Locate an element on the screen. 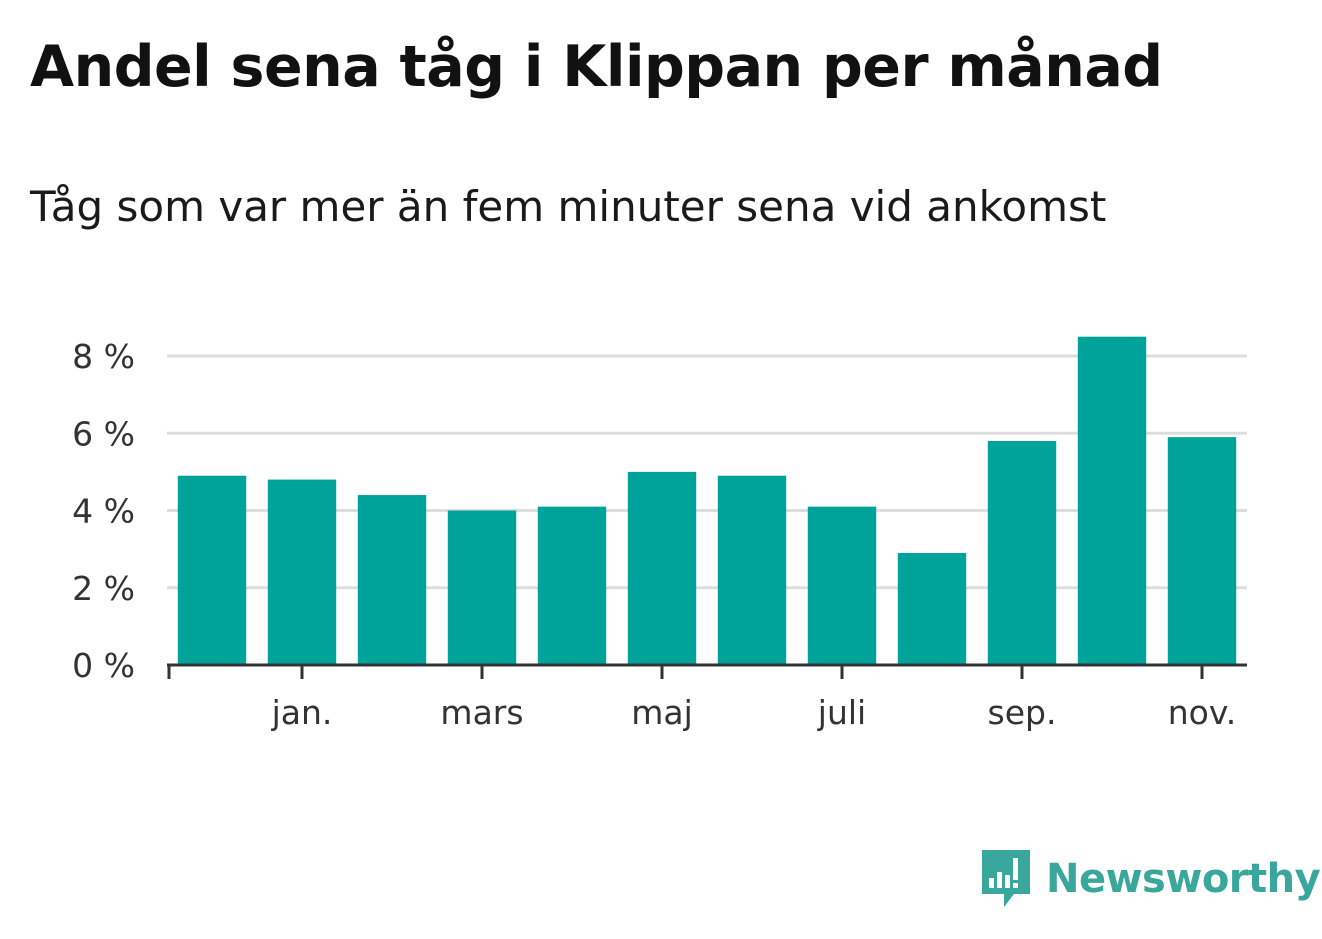 The width and height of the screenshot is (1322, 939). y-tick-label: 2 % is located at coordinates (103, 588).